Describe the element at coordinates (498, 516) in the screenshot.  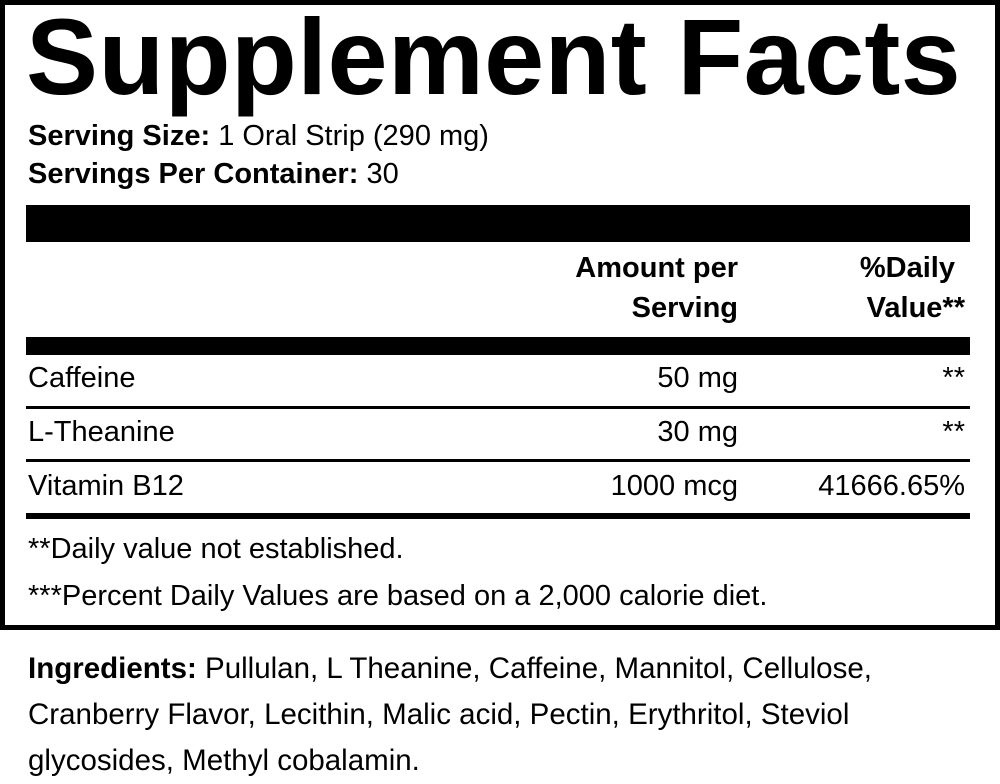
I see `thick-row-divider` at that location.